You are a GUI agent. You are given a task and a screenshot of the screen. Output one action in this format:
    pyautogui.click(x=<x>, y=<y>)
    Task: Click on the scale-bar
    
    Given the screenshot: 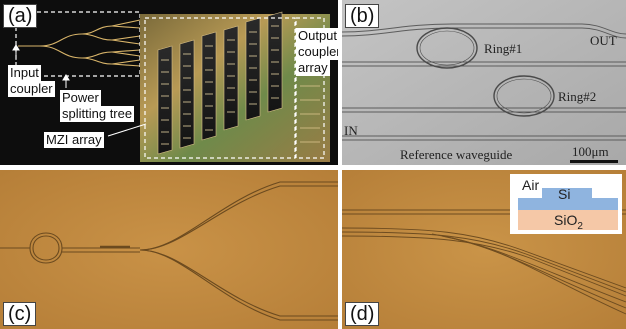 What is the action you would take?
    pyautogui.click(x=594, y=161)
    